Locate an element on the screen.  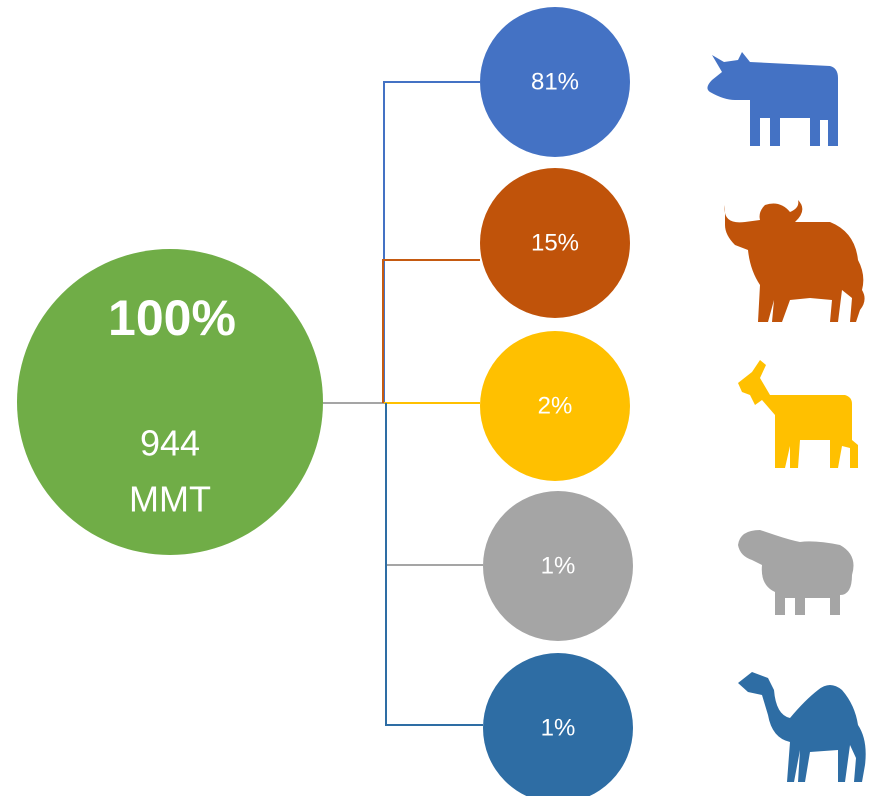
root-line: MMT is located at coordinates (170, 499).